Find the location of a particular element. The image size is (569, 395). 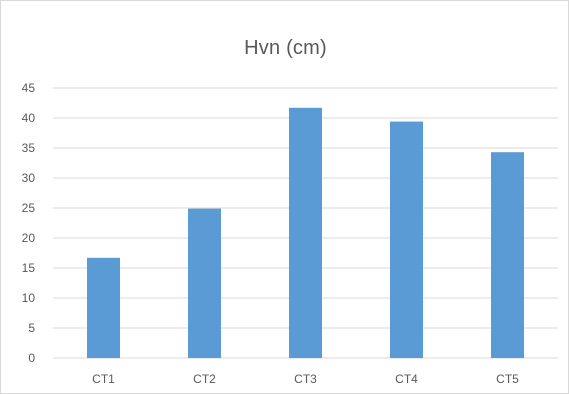

x-tick-label: CT2 is located at coordinates (204, 379).